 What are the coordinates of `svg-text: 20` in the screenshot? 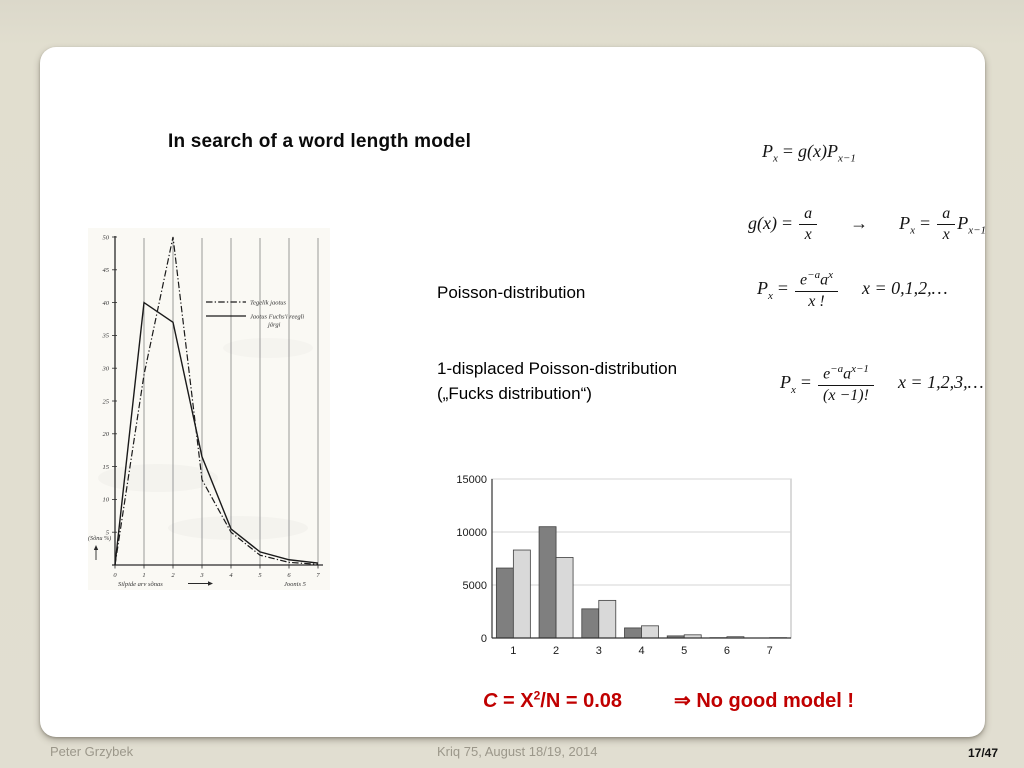 It's located at (106, 434).